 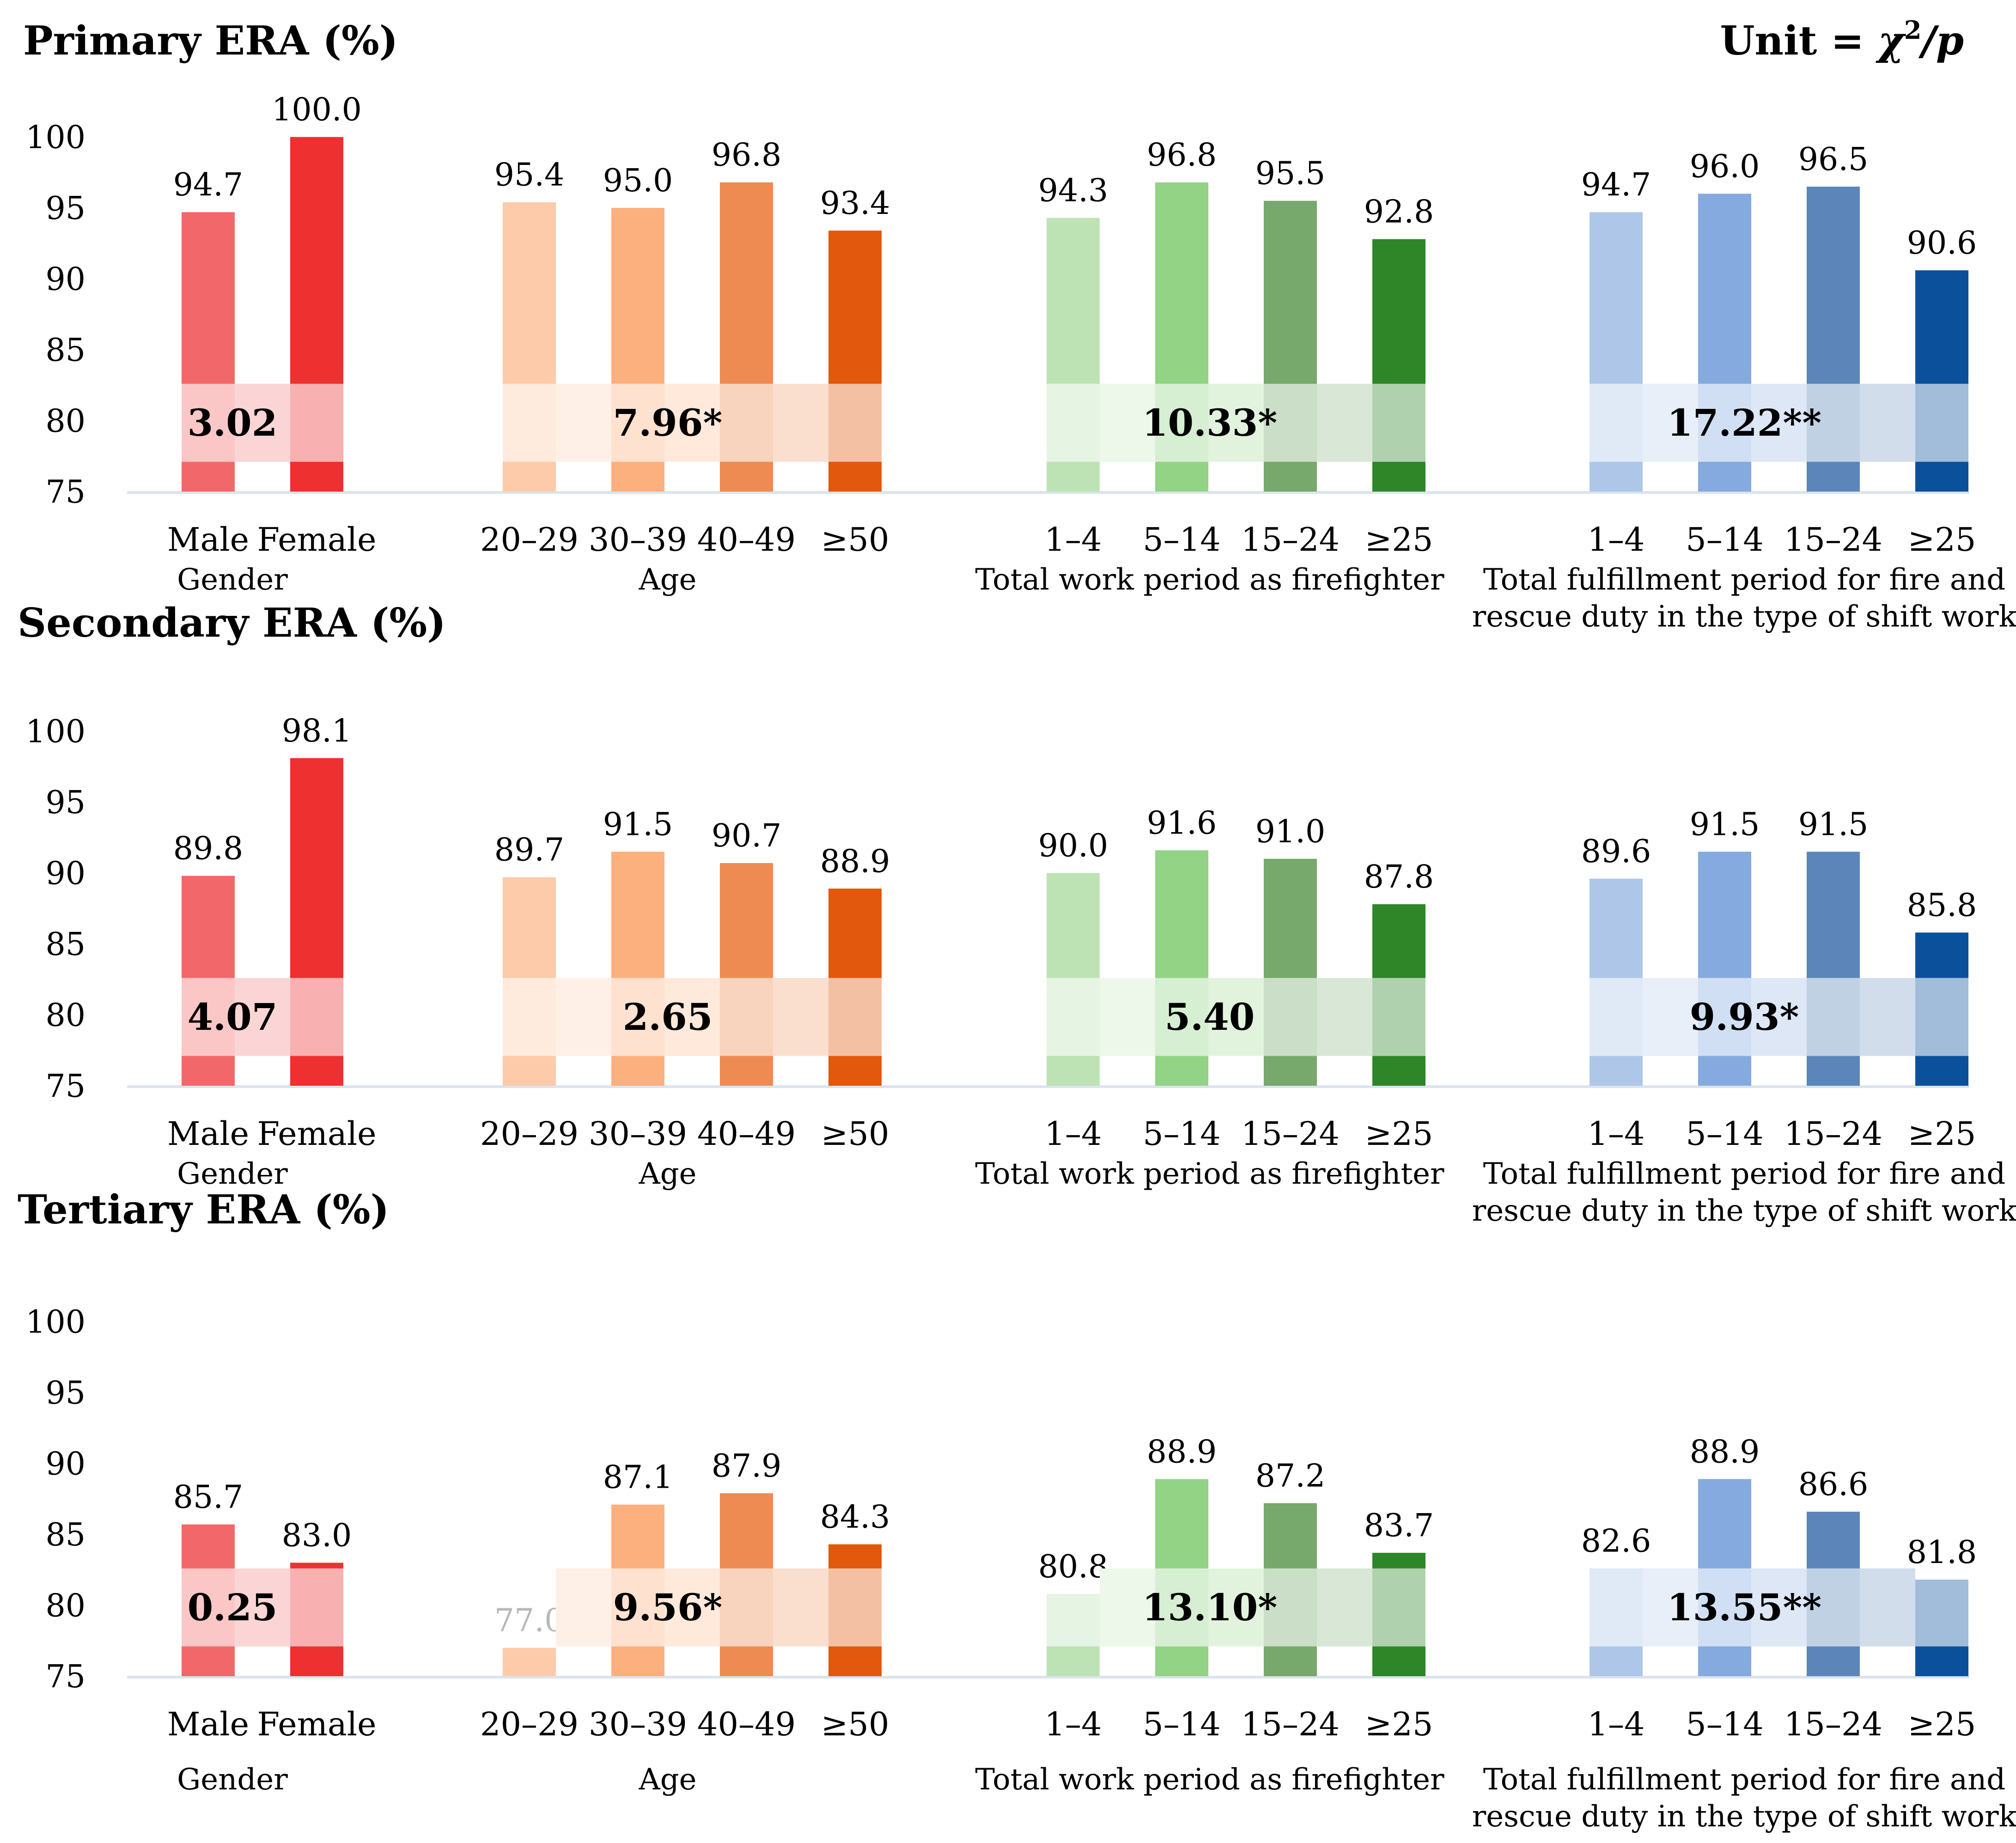 I want to click on y-tick-label: 75, so click(x=65, y=492).